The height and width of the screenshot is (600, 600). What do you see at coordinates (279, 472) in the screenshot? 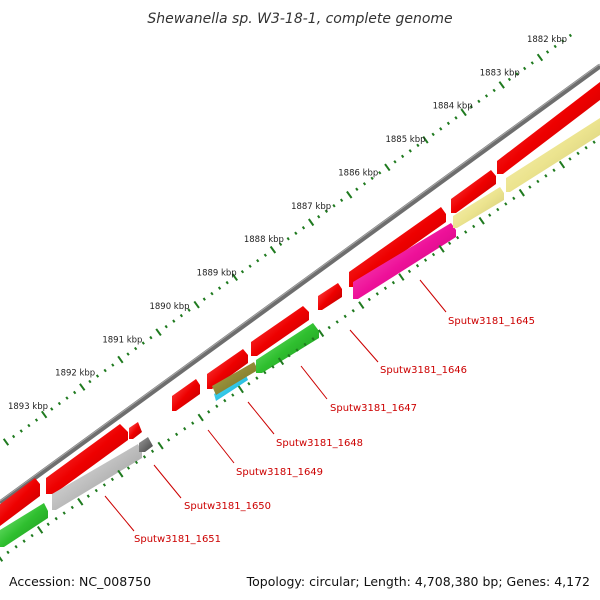
I see `gene-label-1649: Sputw3181_1649` at bounding box center [279, 472].